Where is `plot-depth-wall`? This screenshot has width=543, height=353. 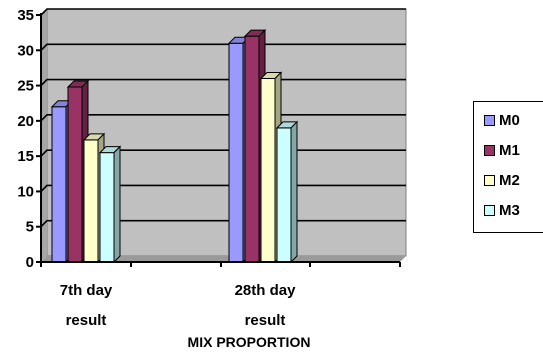
plot-depth-wall is located at coordinates (44, 135).